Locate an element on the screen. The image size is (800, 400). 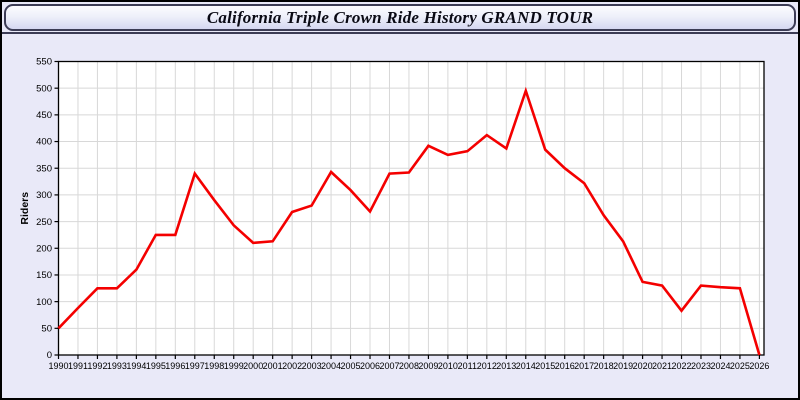
y-tick-label: 400 is located at coordinates (44, 142).